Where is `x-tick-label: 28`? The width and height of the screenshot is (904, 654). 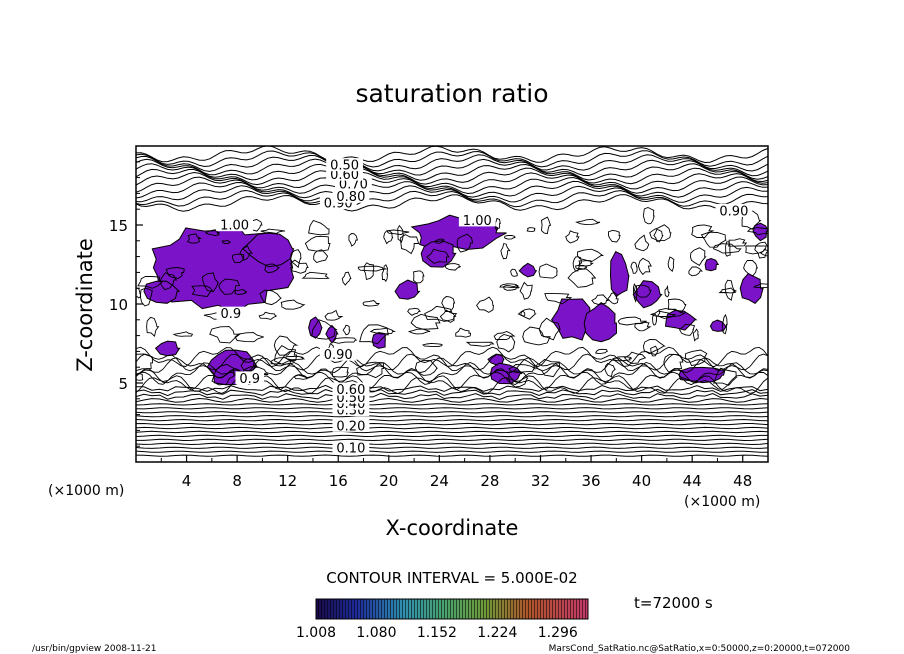
x-tick-label: 28 is located at coordinates (489, 481).